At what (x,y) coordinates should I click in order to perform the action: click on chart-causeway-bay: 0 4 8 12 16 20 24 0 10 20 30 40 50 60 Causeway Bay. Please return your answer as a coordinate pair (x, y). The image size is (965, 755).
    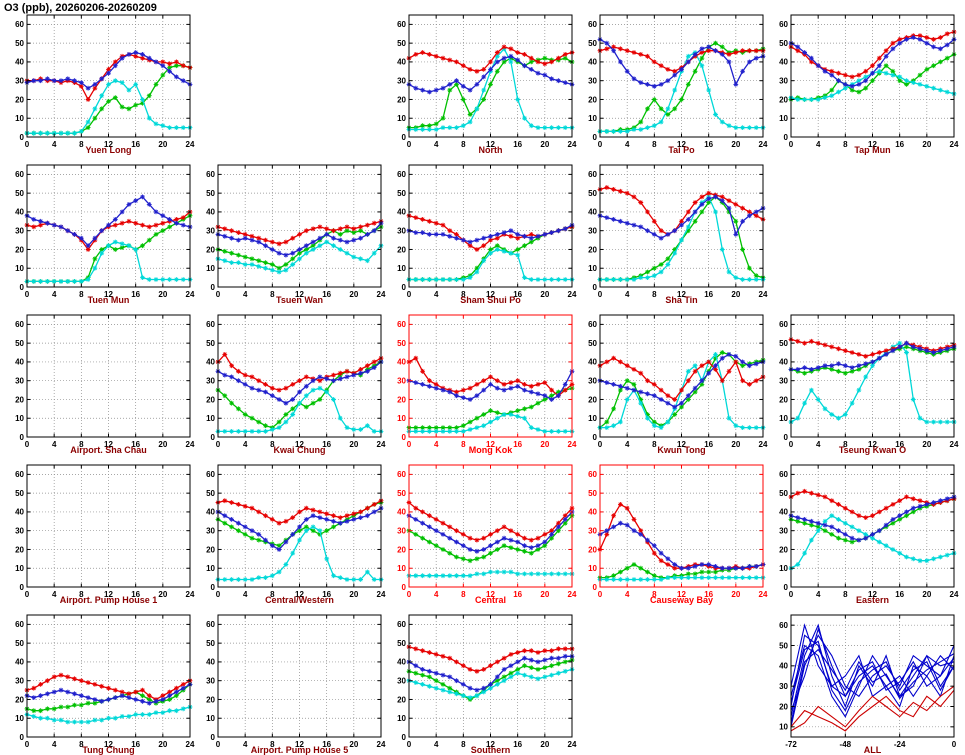
    Looking at the image, I should click on (678, 534).